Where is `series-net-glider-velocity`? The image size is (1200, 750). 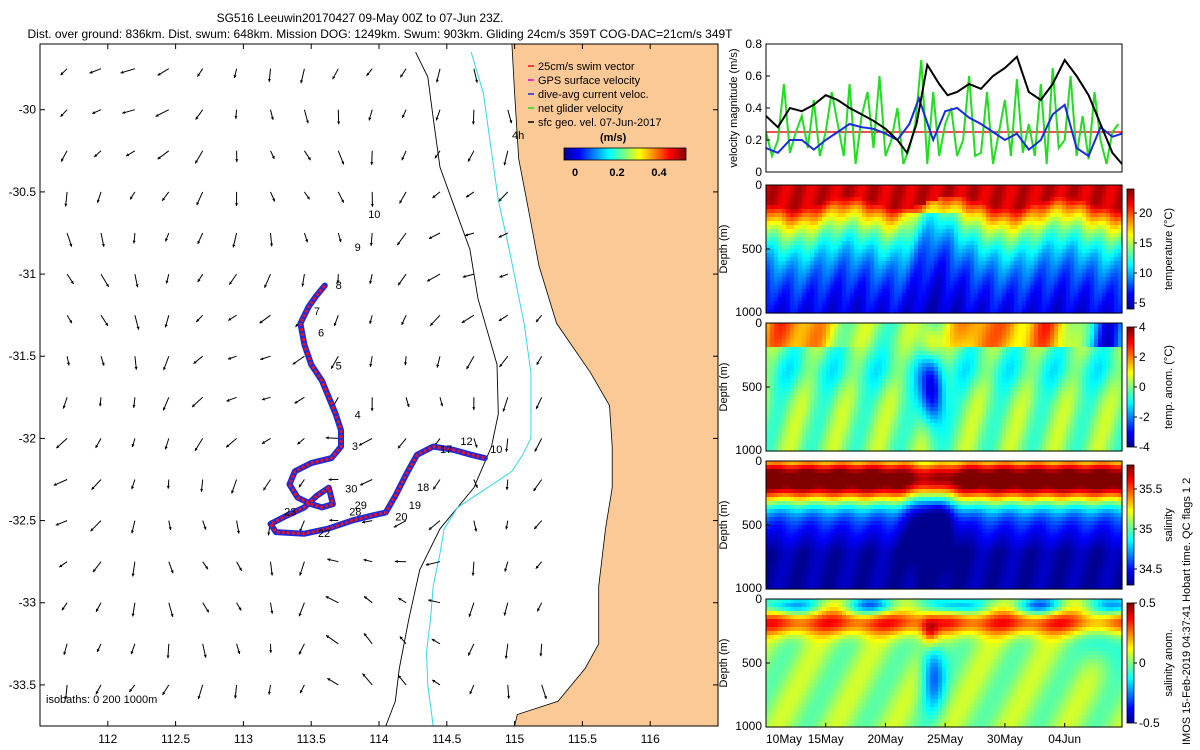 series-net-glider-velocity is located at coordinates (943, 112).